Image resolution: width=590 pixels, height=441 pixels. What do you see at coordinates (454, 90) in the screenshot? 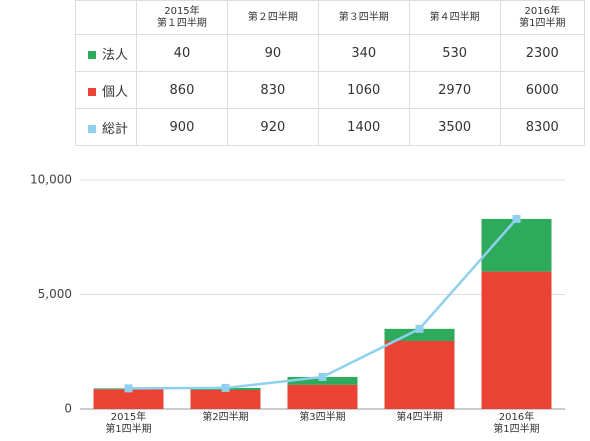
I see `table-cell: 2970` at bounding box center [454, 90].